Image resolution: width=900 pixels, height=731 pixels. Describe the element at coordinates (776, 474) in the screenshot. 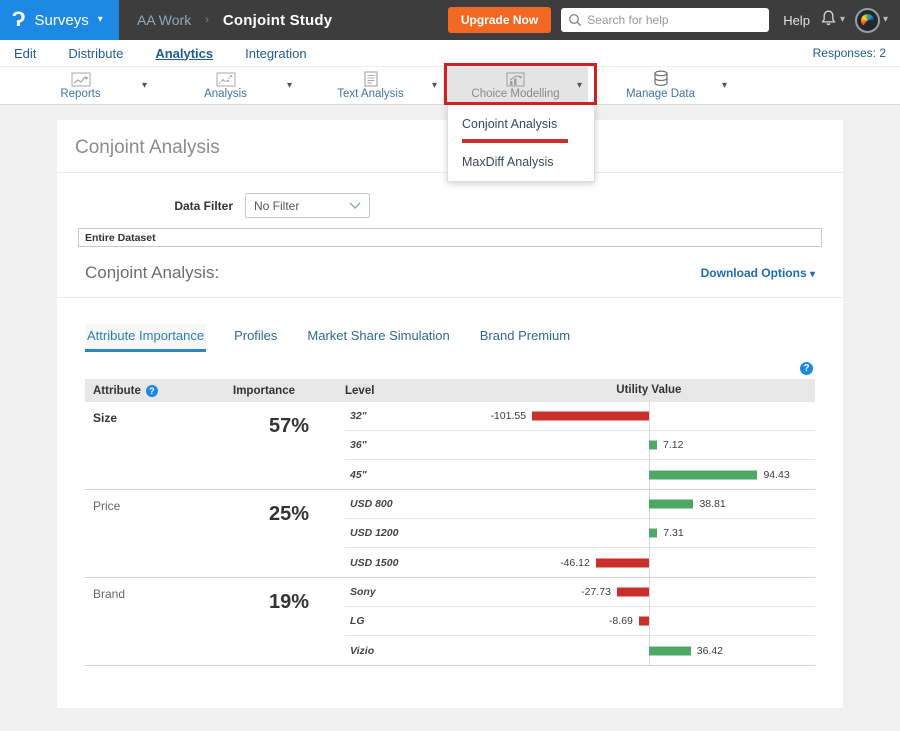

I see `utility-value: 94.43` at that location.